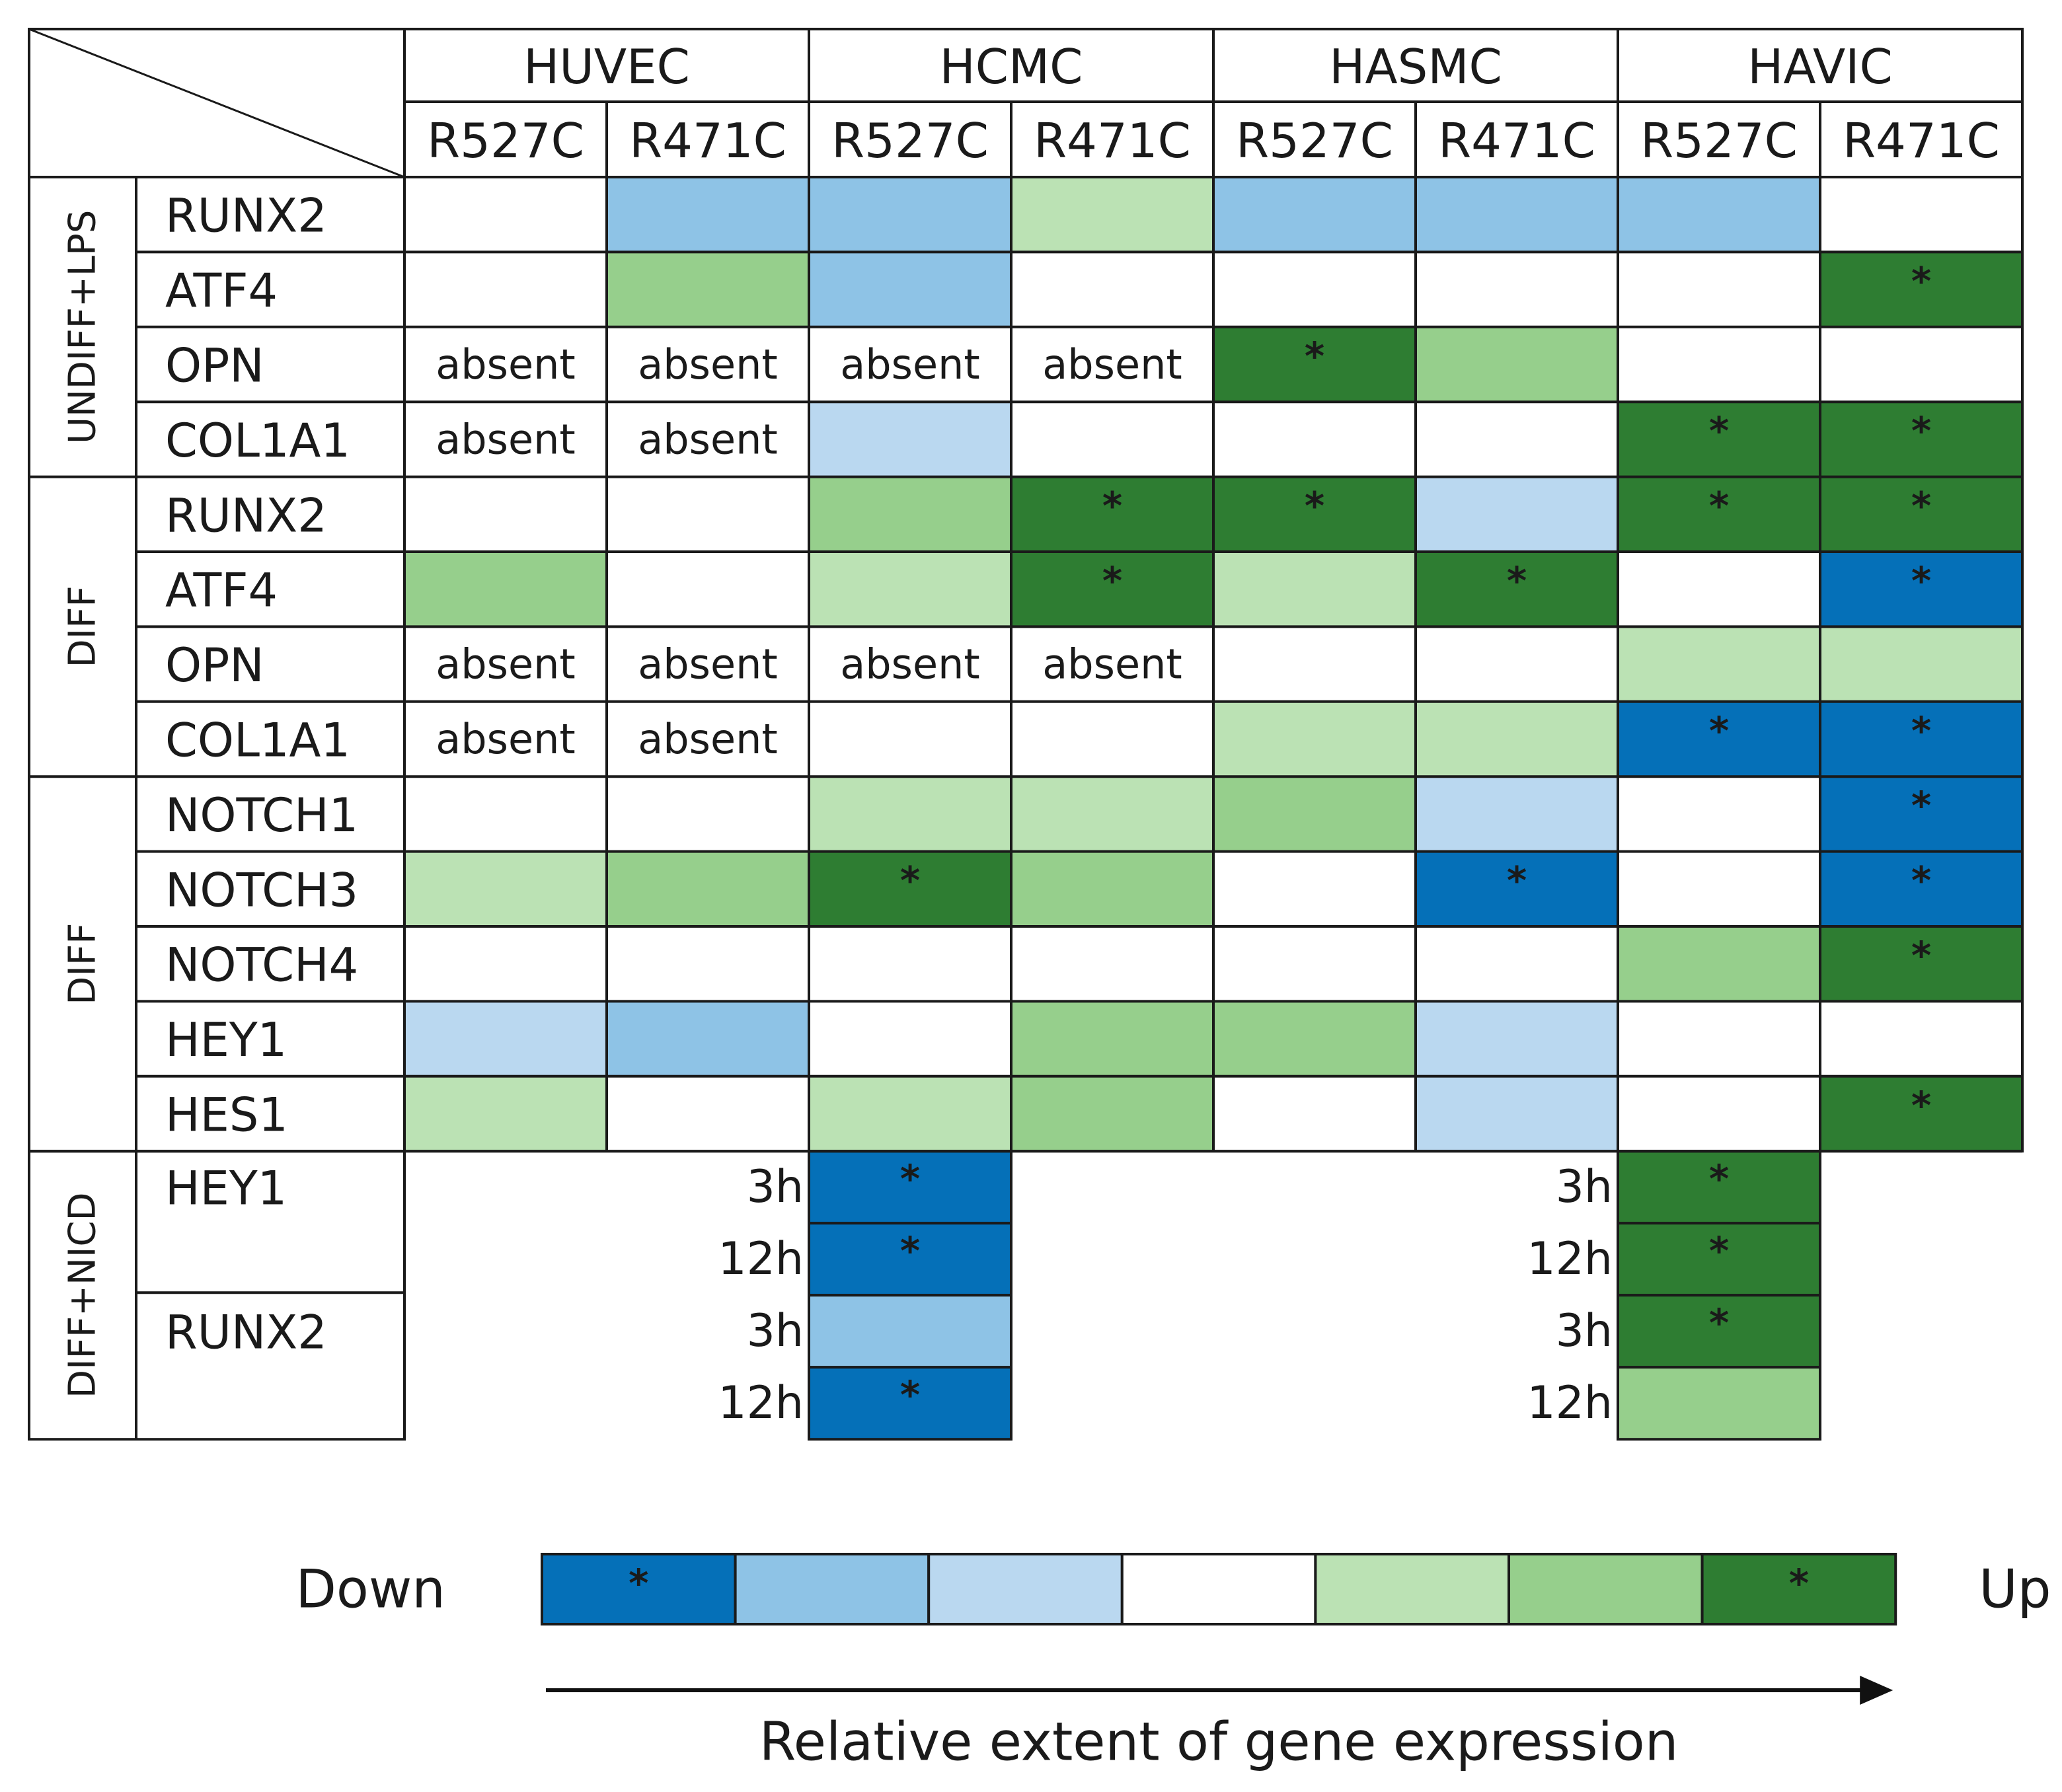  Describe the element at coordinates (222, 291) in the screenshot. I see `gene-label-atf4: ATF4` at that location.